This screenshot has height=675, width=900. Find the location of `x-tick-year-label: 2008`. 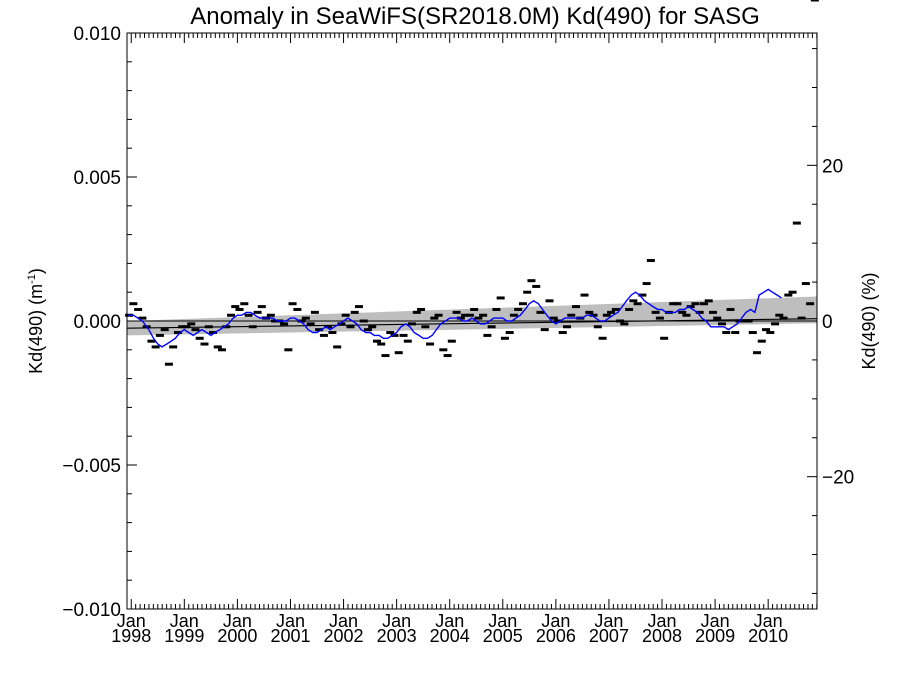

x-tick-year-label: 2008 is located at coordinates (662, 636).